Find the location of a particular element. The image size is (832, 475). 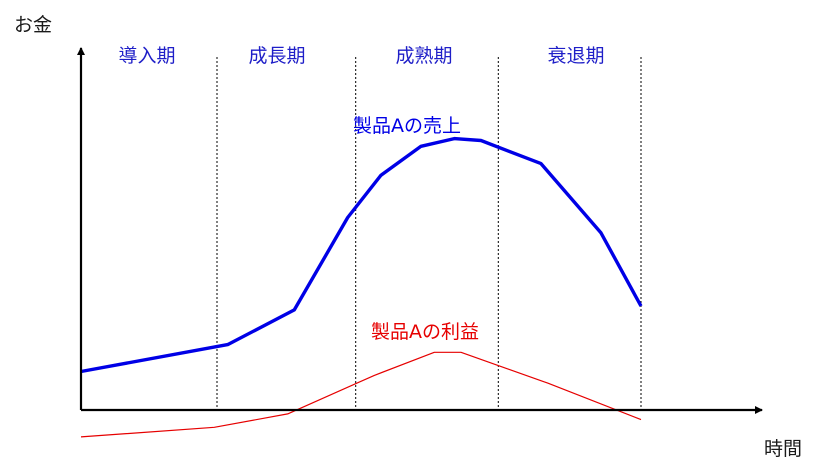

x-axis-label: 時間 is located at coordinates (783, 449).